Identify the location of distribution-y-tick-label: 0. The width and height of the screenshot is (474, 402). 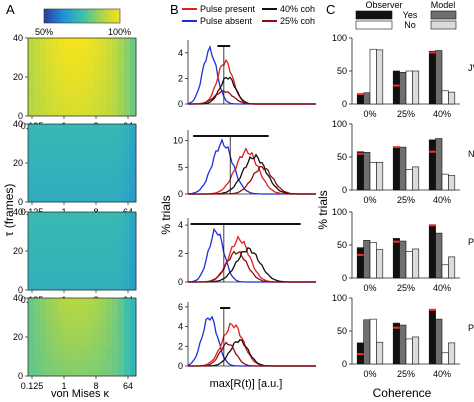
(180, 282).